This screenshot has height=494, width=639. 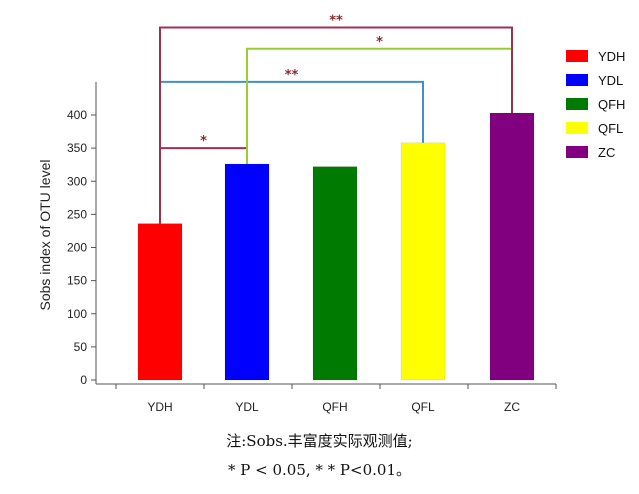 What do you see at coordinates (610, 128) in the screenshot?
I see `legend-label: QFL` at bounding box center [610, 128].